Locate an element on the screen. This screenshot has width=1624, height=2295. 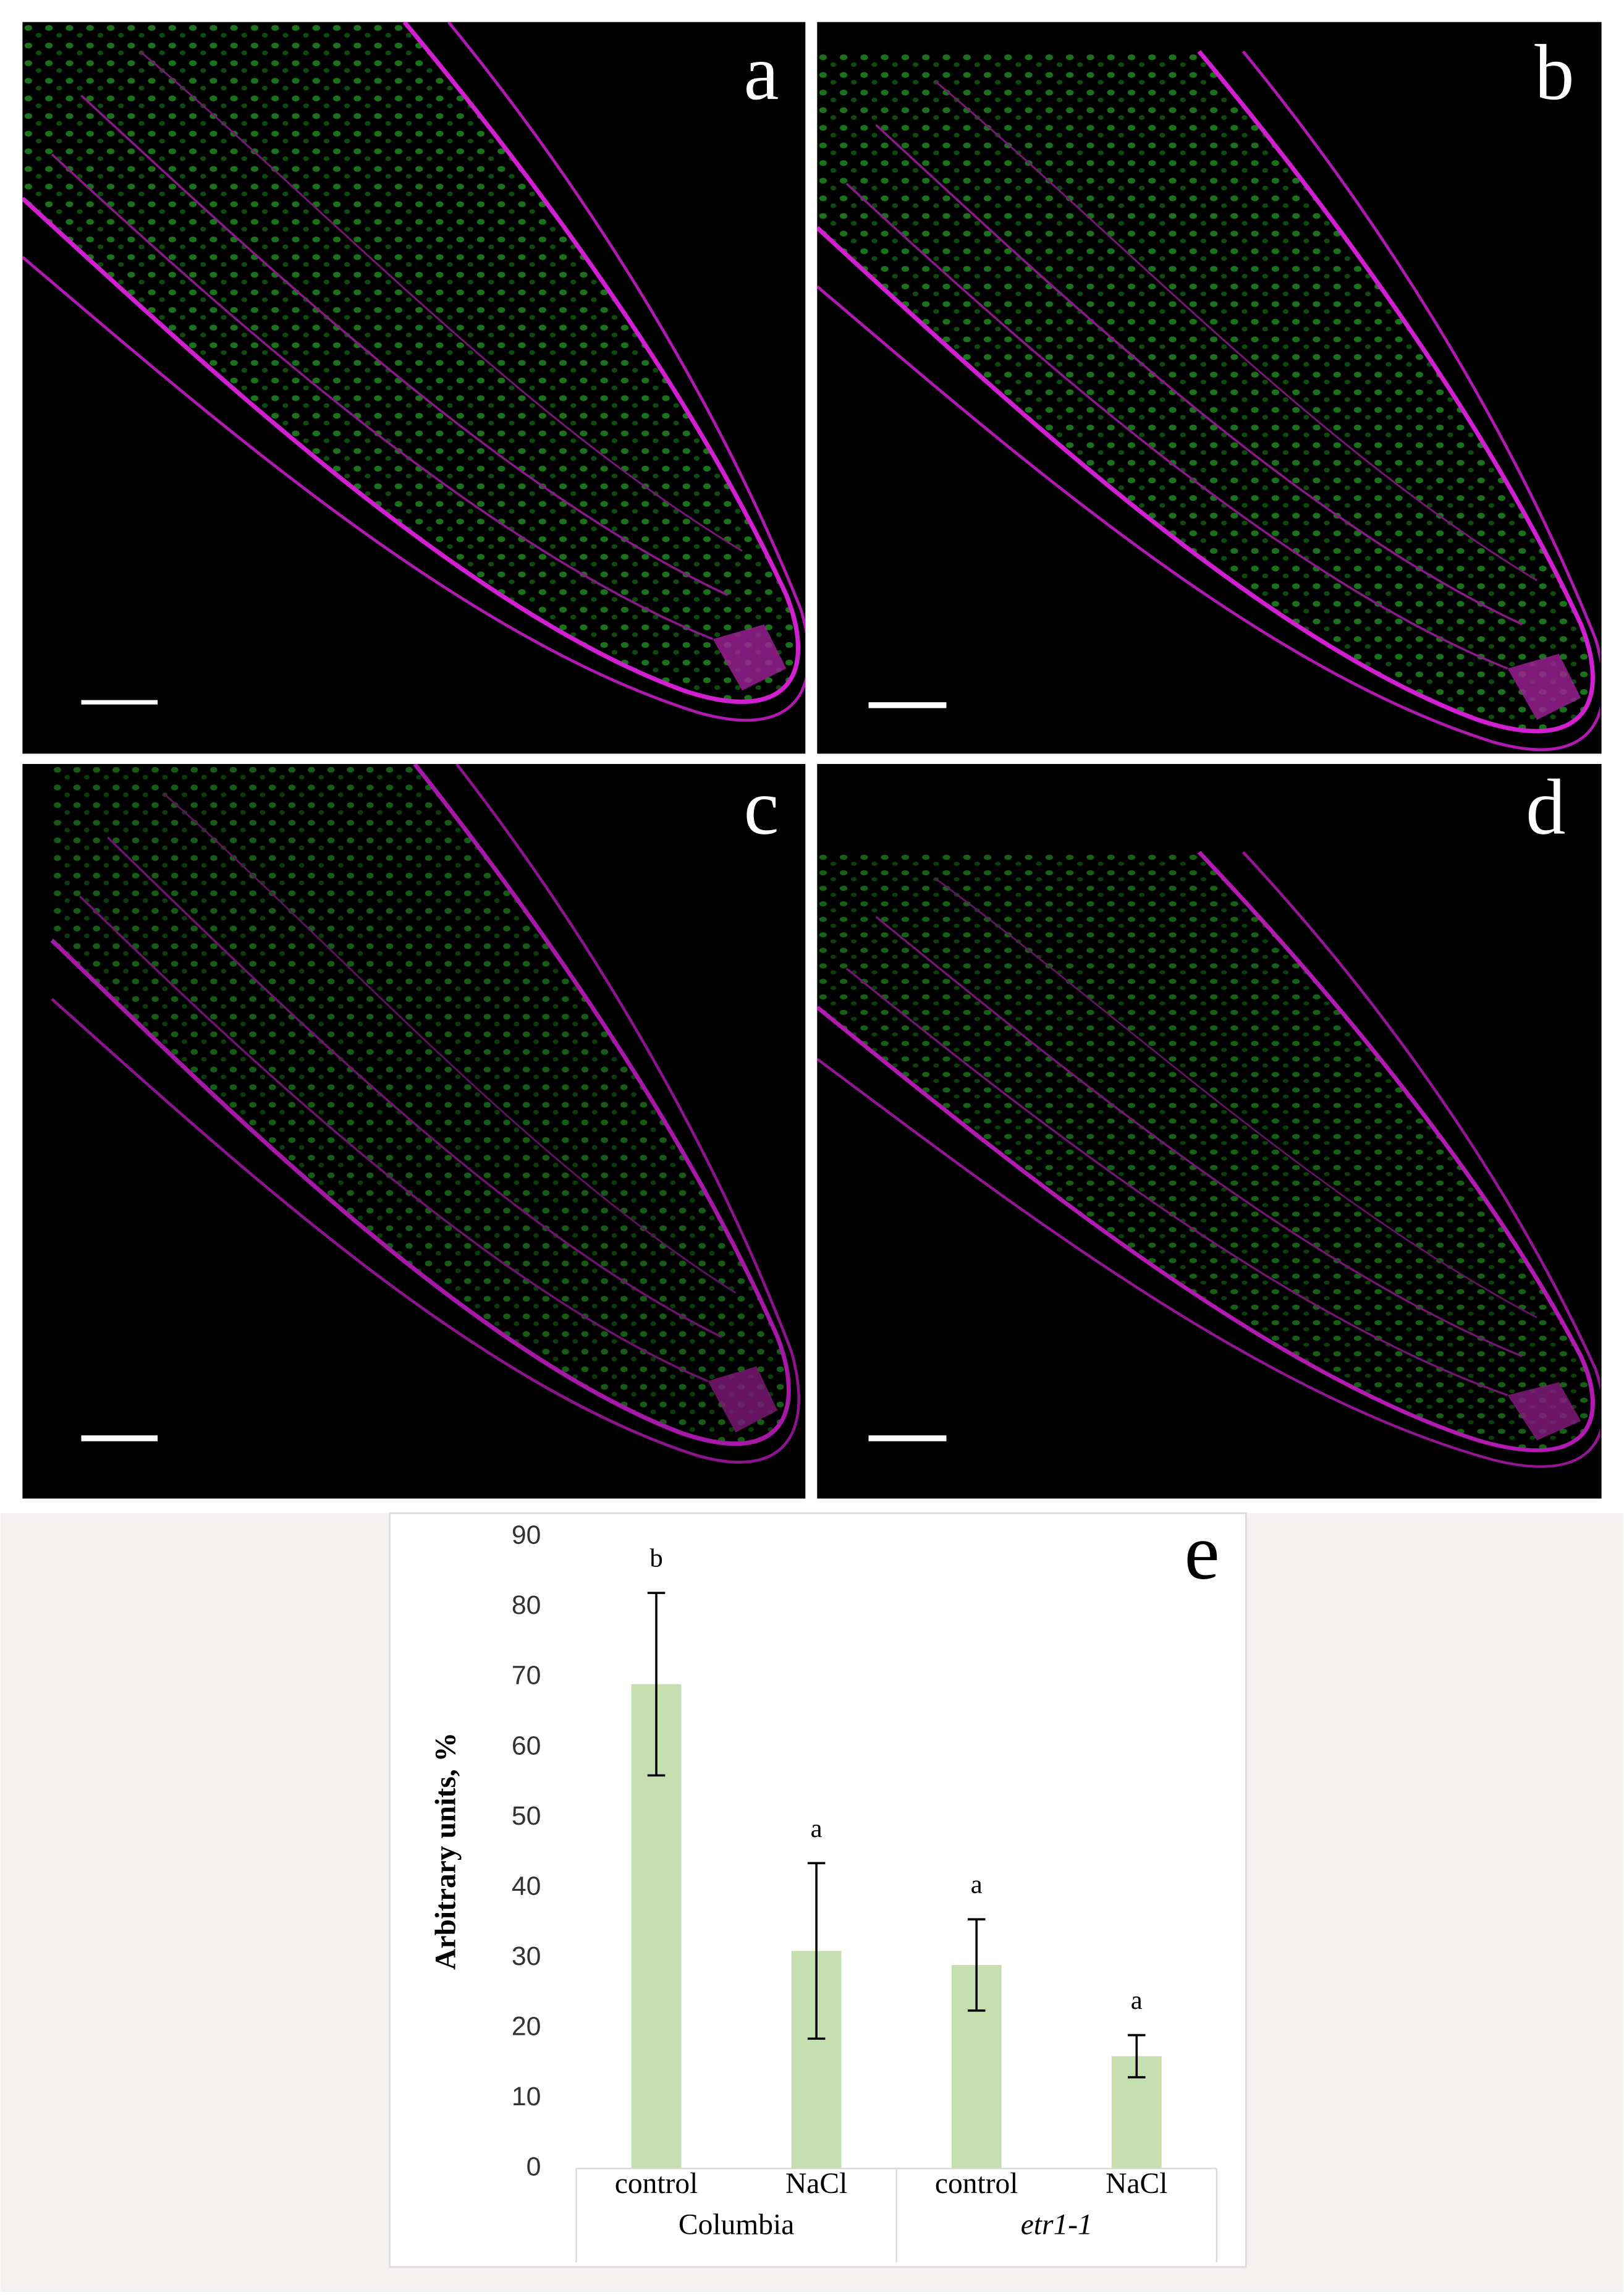
y-tick-label: 20 is located at coordinates (526, 2027).